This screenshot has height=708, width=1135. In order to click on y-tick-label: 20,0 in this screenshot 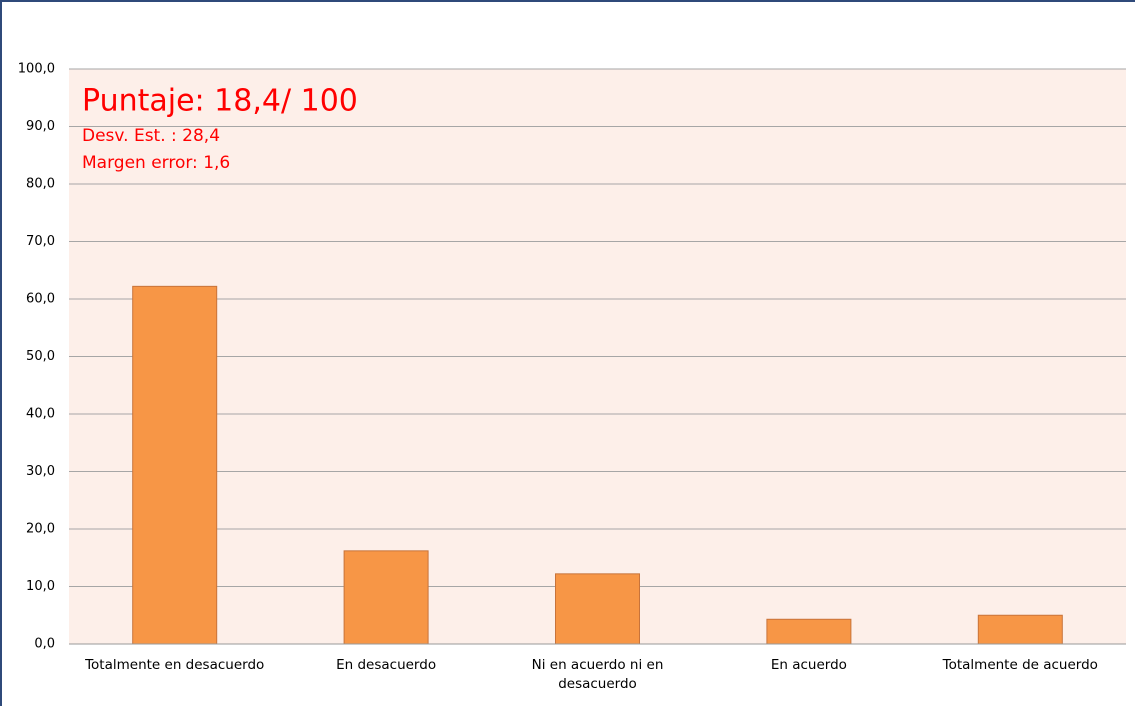, I will do `click(40, 529)`.